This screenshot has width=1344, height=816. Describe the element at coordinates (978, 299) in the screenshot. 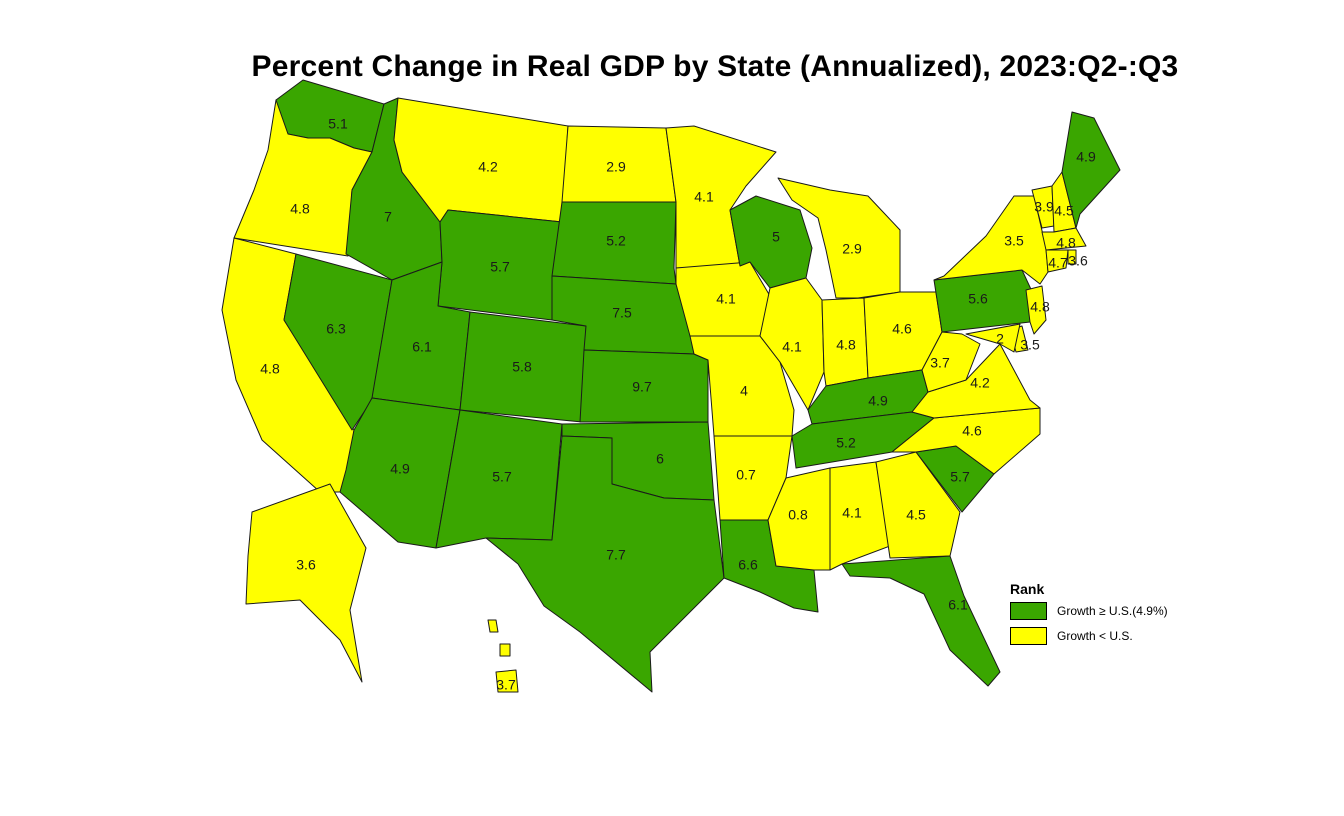

I see `state-value-pa: 5.6` at that location.